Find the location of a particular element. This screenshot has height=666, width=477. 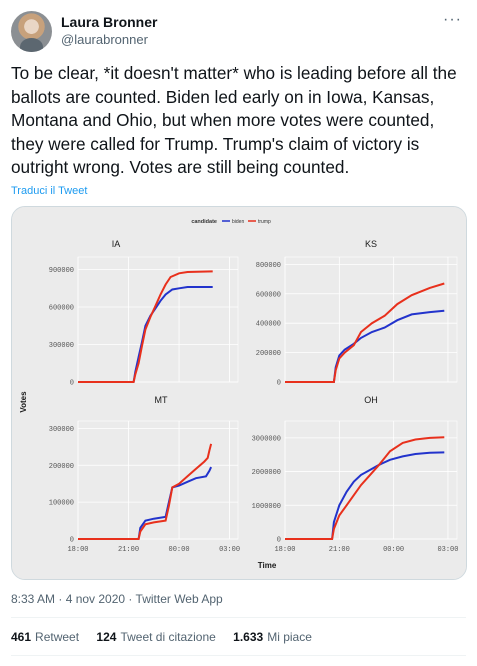

user-handle: @laurabronner is located at coordinates (104, 39).